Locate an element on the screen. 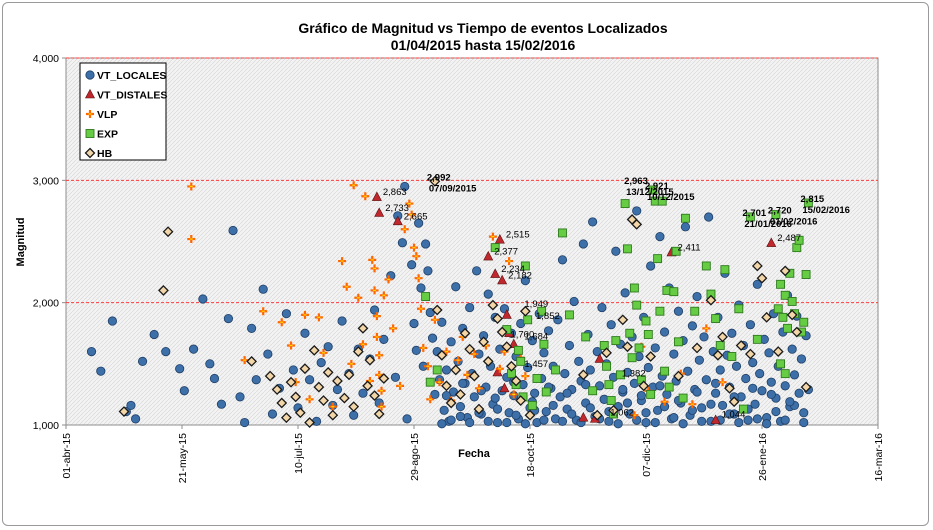  legend-marker-diamond is located at coordinates (90, 153).